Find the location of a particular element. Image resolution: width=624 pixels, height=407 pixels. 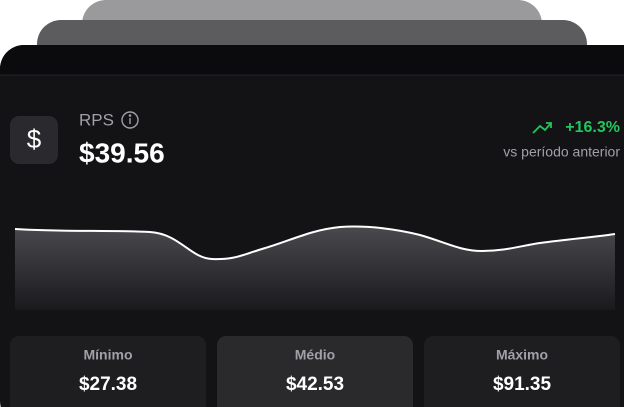

stat-value: $42.53 is located at coordinates (315, 384).